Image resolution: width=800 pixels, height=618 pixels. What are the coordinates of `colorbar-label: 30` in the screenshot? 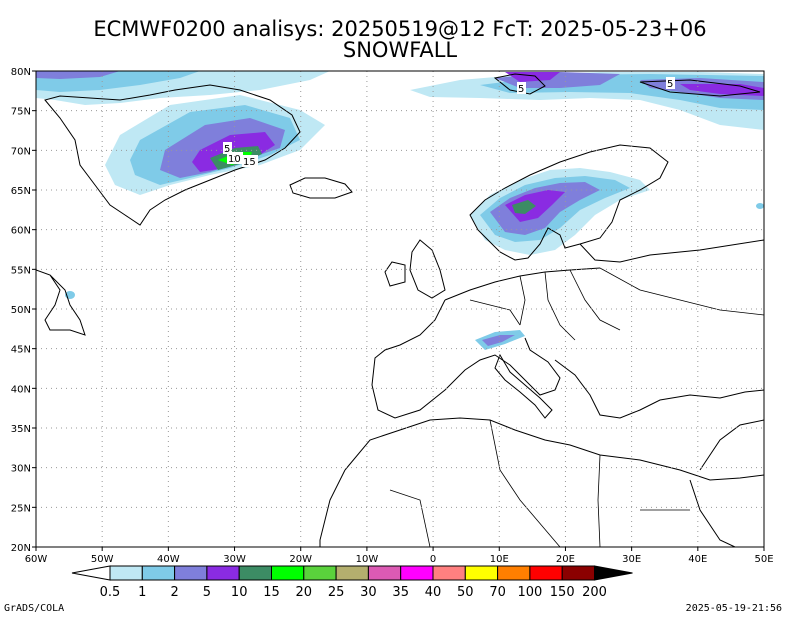 It's located at (368, 592).